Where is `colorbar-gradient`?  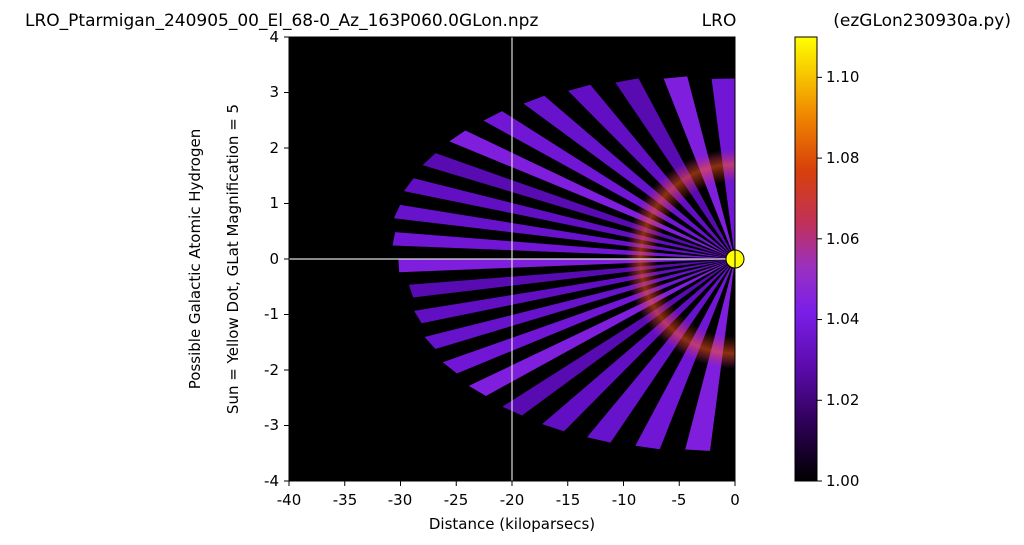
colorbar-gradient is located at coordinates (806, 259).